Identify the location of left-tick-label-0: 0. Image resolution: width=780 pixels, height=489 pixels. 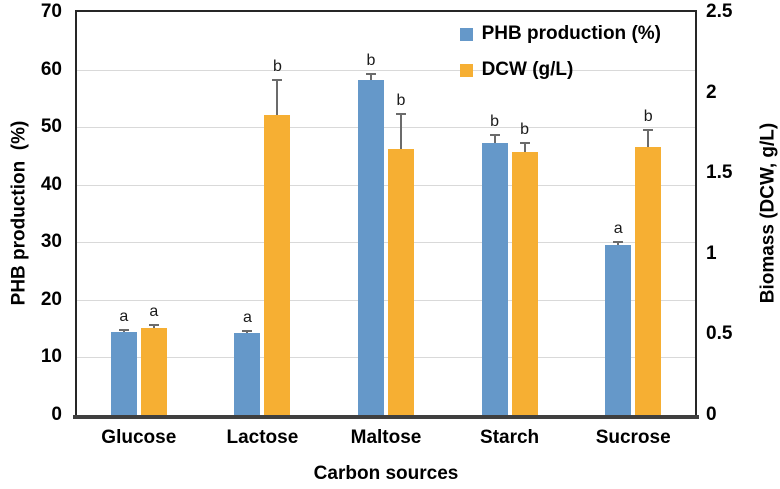
(56, 414).